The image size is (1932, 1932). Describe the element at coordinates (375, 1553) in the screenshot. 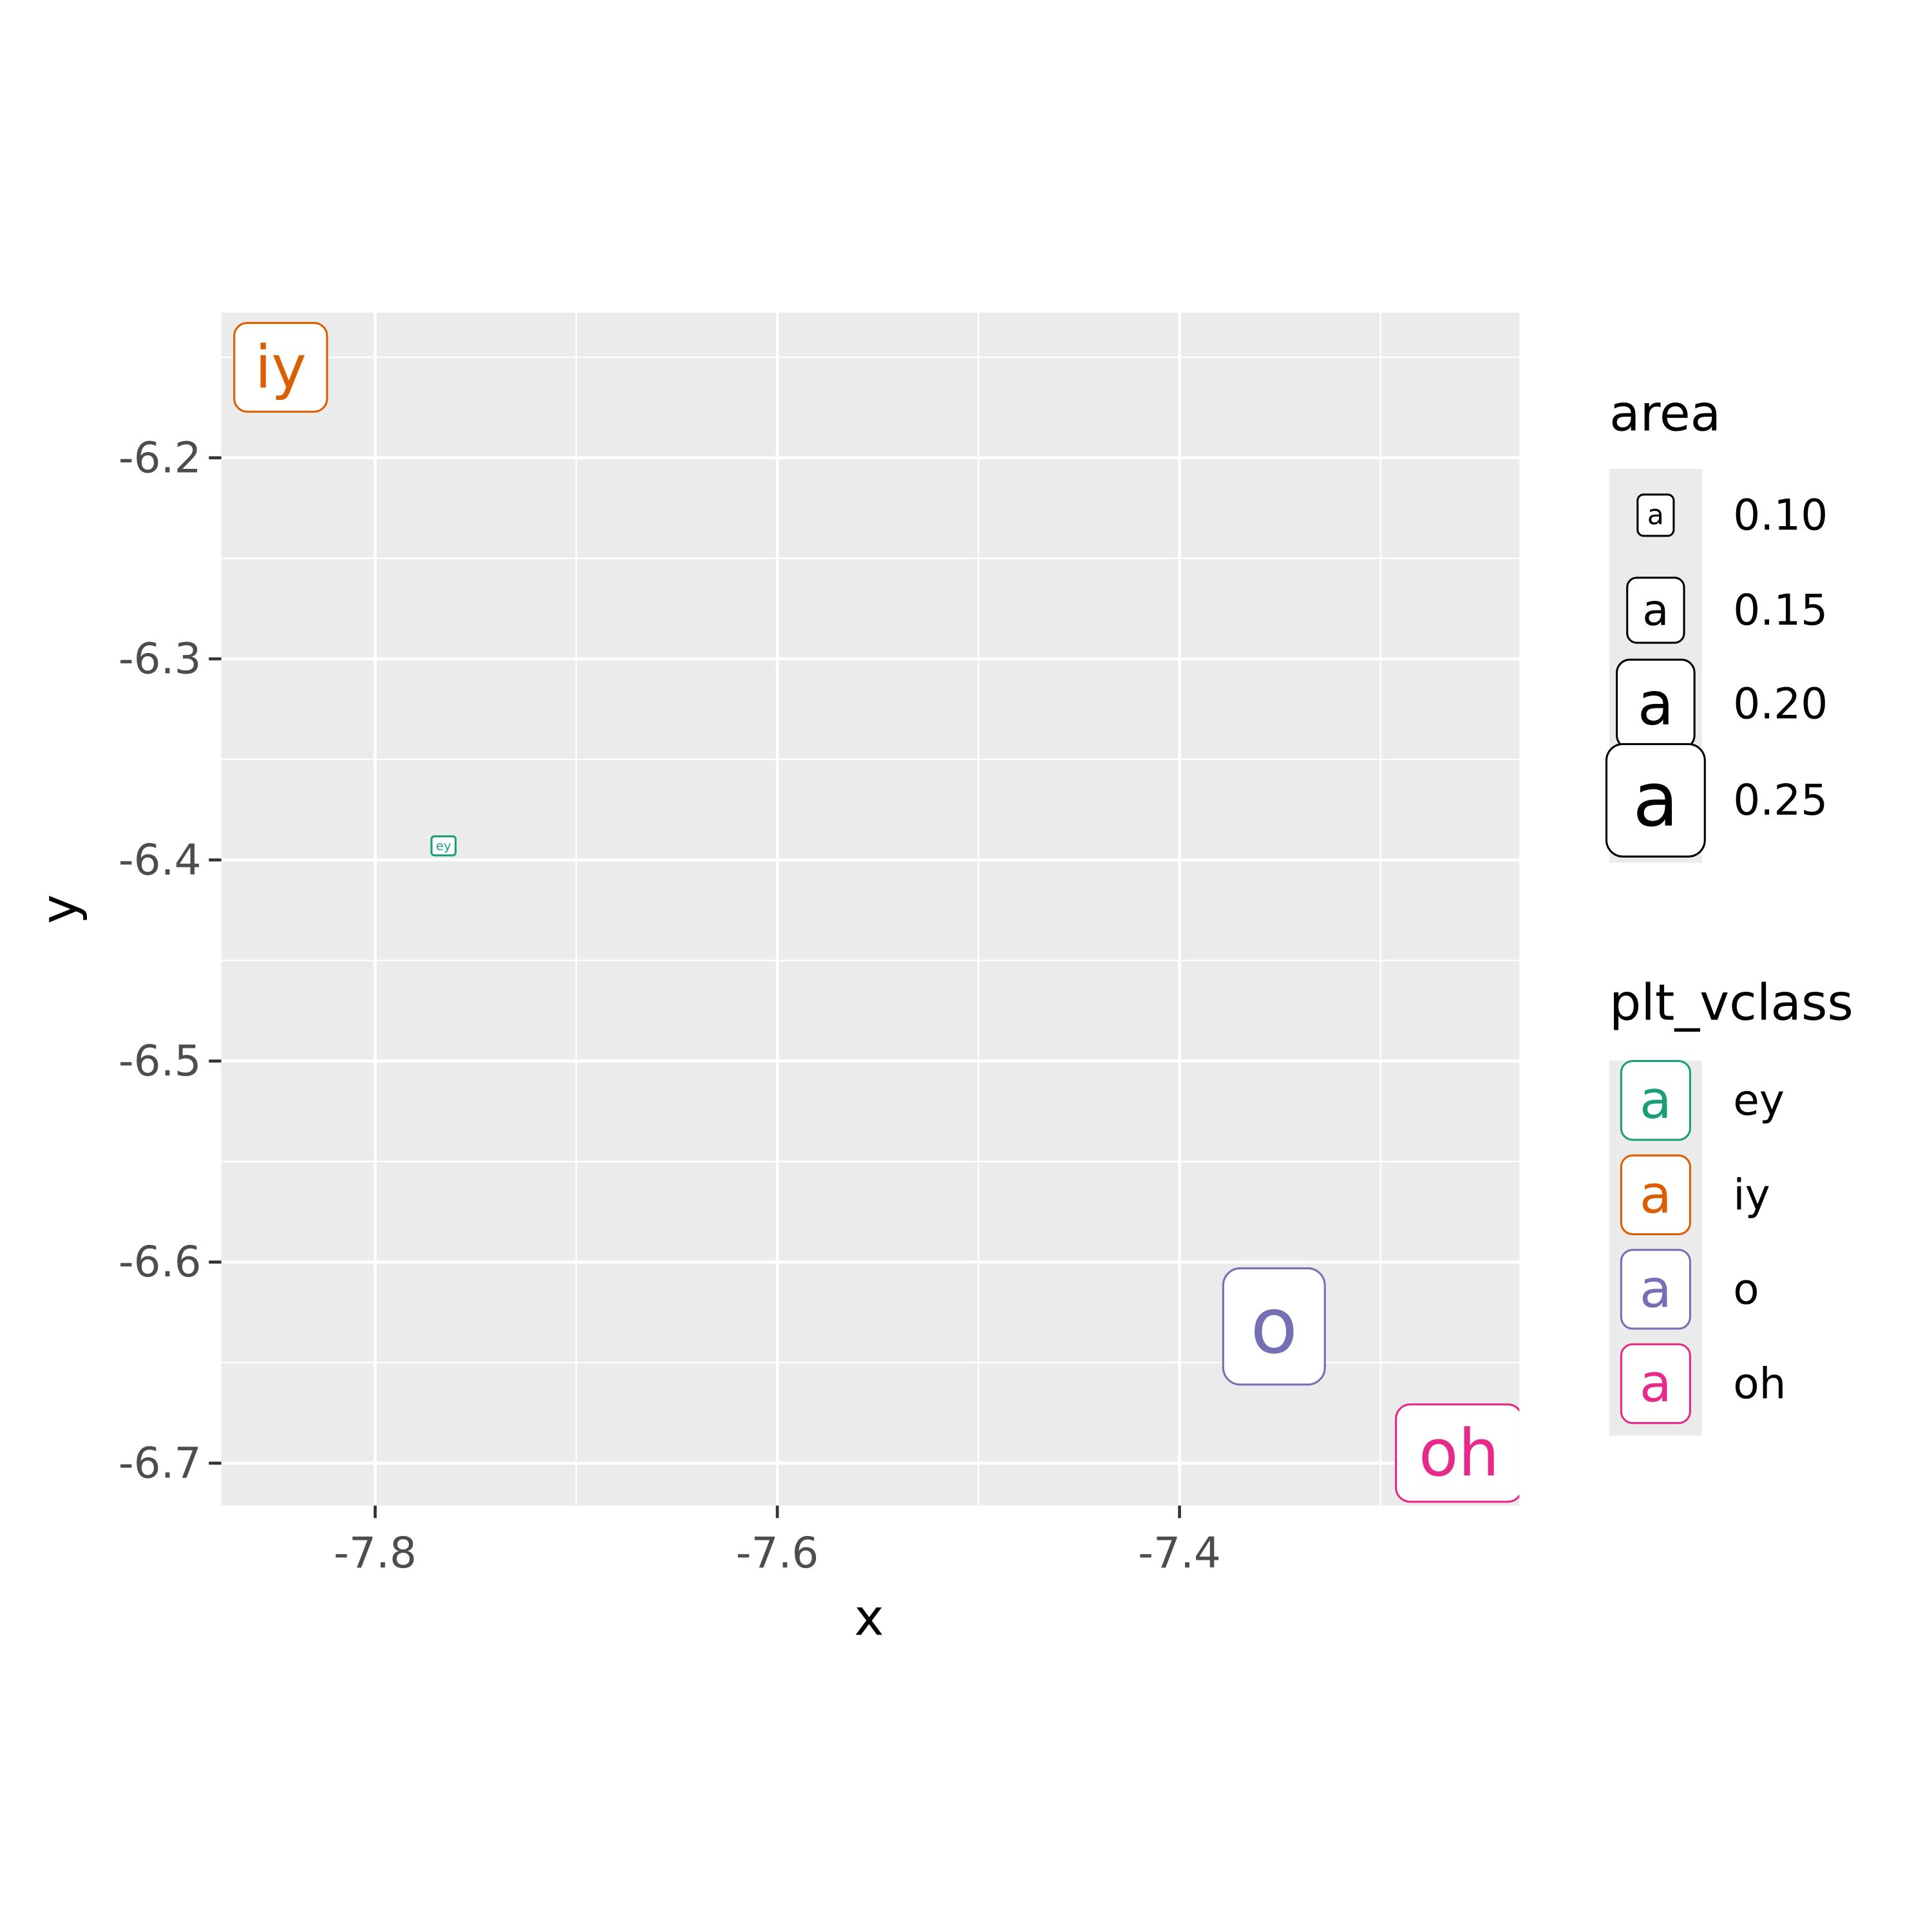

I see `x-tick-label: -7.8` at that location.